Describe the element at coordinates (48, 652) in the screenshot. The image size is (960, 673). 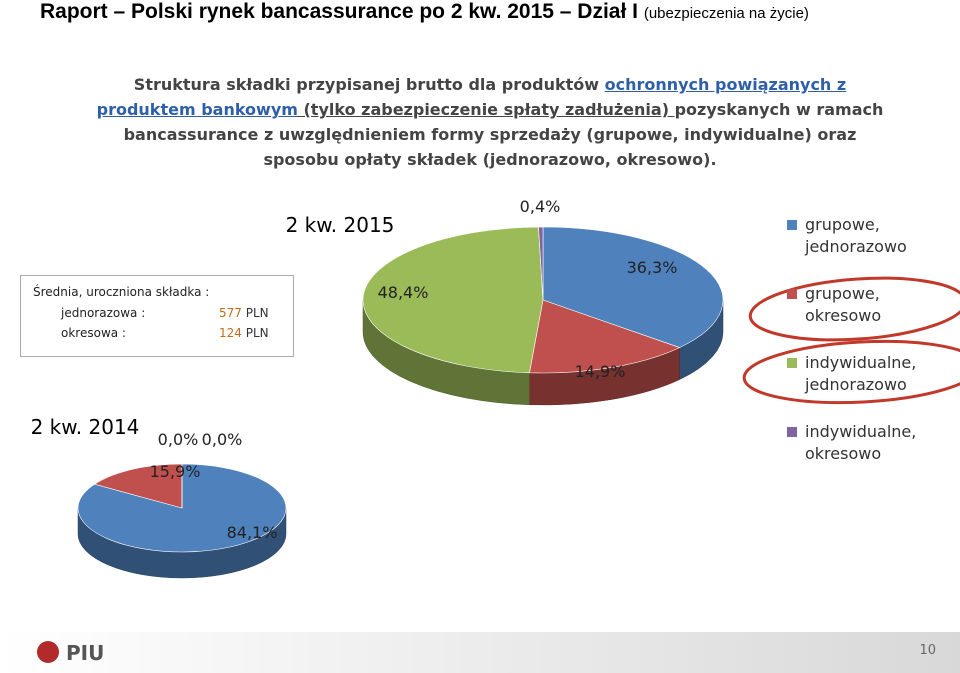
I see `logo-icon` at that location.